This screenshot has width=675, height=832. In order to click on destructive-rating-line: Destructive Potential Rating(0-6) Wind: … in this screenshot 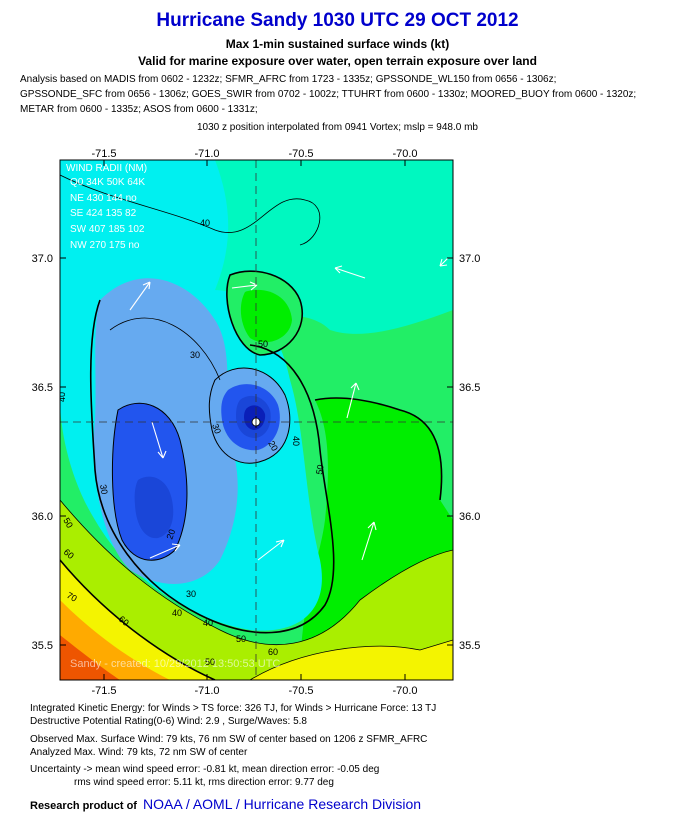, I will do `click(168, 721)`.